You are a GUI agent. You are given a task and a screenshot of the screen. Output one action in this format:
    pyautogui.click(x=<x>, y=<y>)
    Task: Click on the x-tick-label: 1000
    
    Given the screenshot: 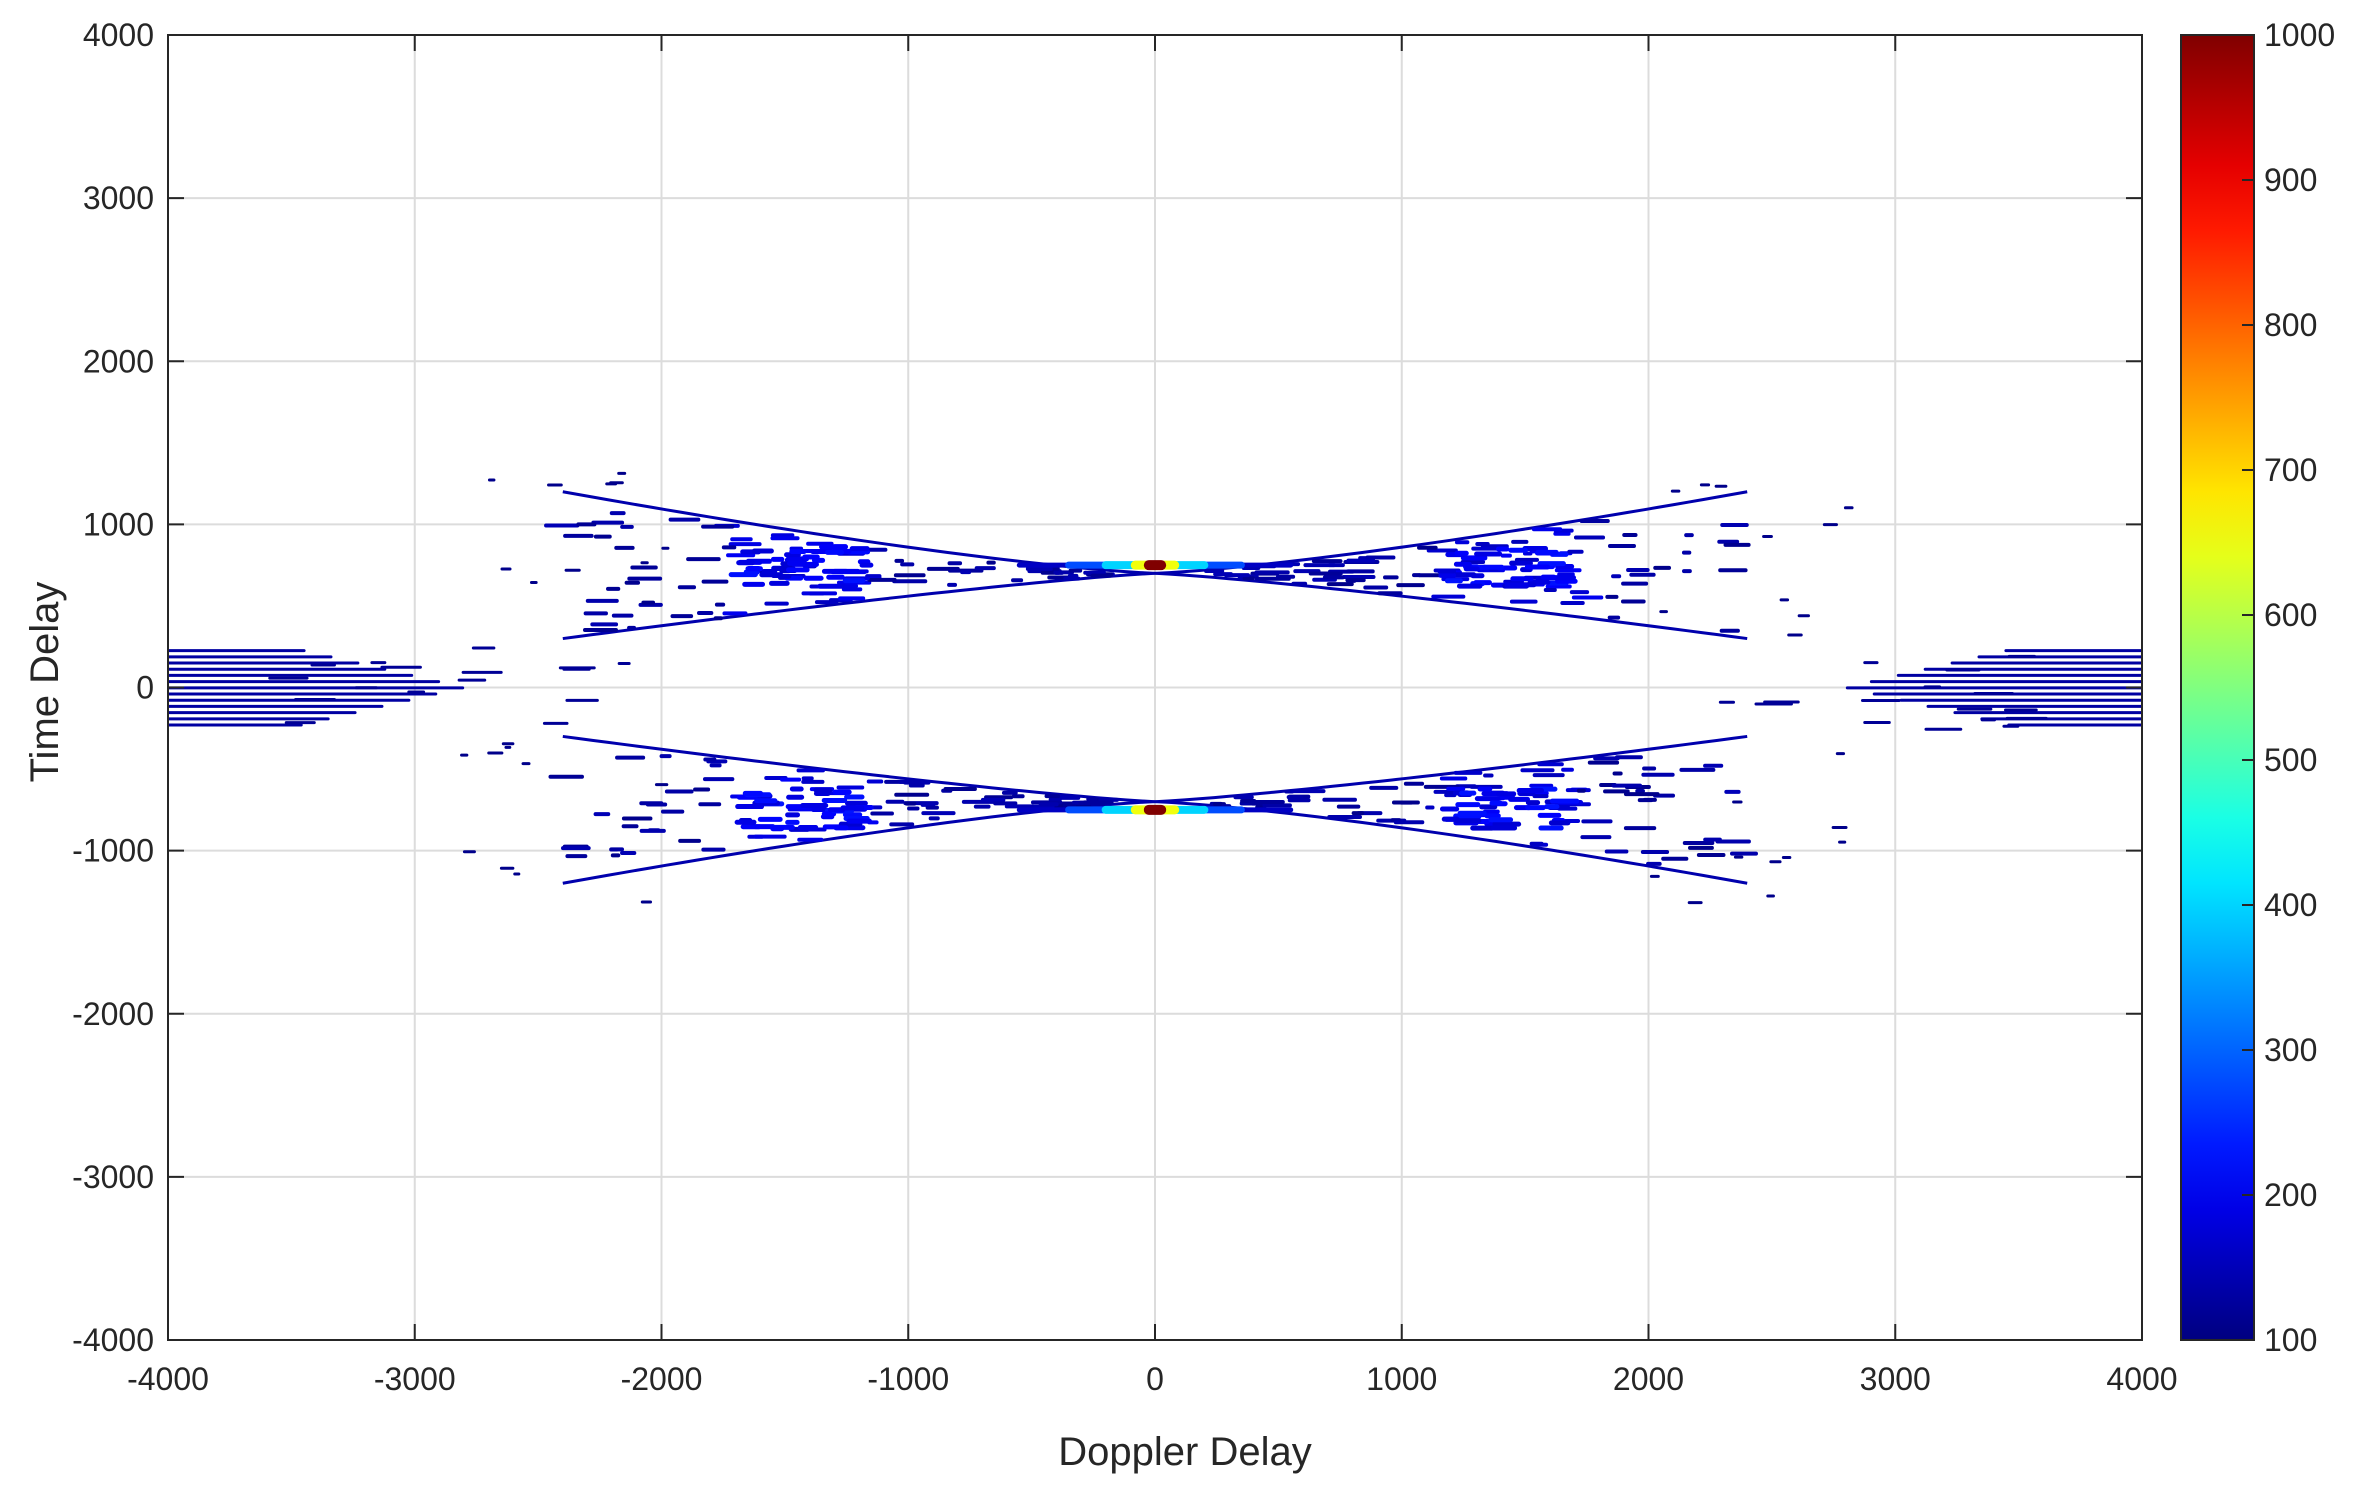 What is the action you would take?
    pyautogui.click(x=1401, y=1379)
    